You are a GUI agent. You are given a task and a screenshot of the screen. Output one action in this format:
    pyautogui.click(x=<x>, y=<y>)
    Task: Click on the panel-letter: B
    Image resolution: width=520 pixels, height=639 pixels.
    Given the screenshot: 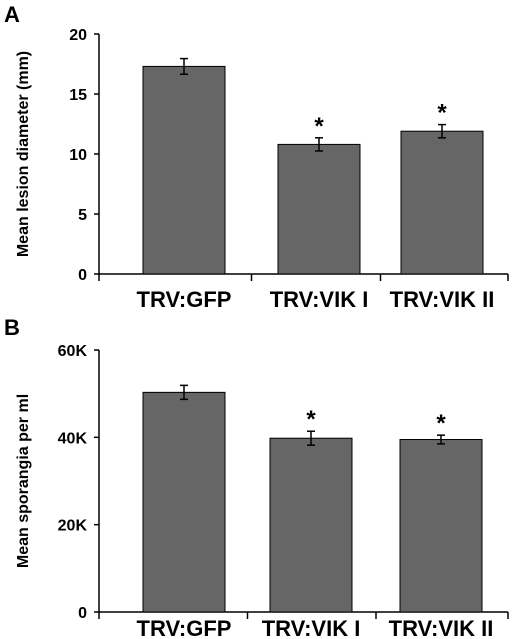 What is the action you would take?
    pyautogui.click(x=12, y=327)
    